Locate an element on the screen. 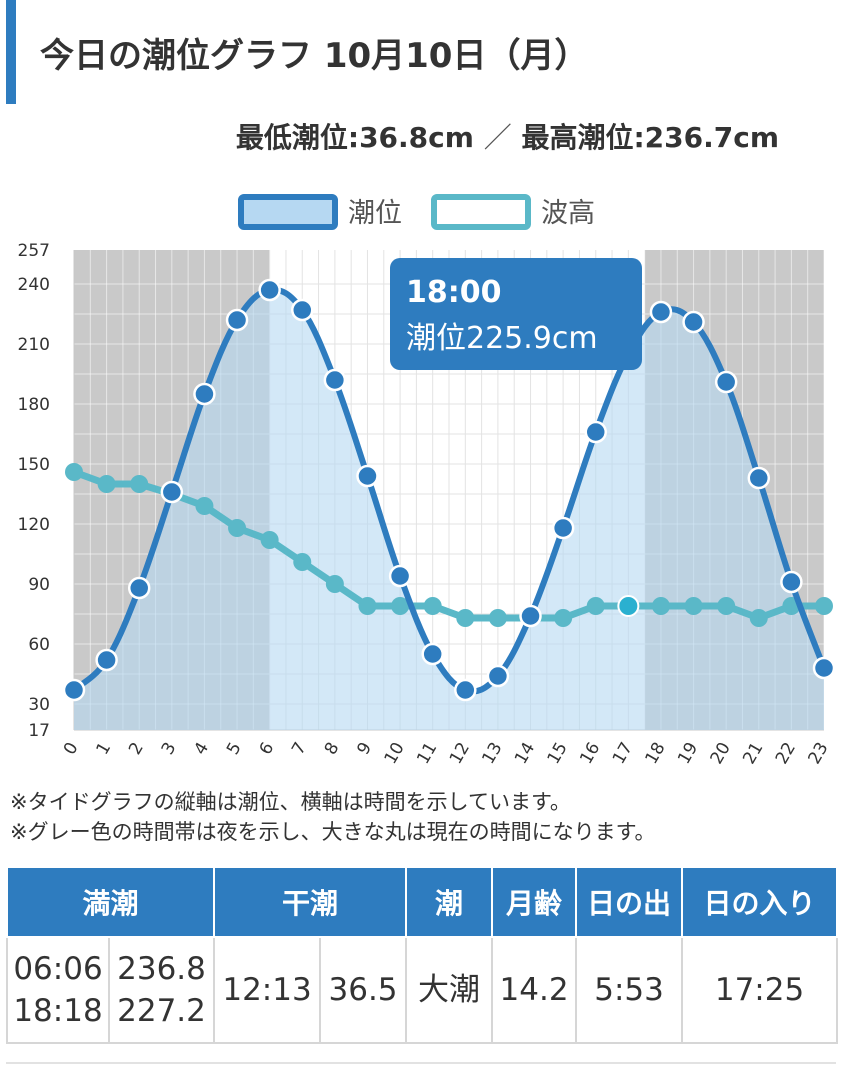  header-high-tide: 満潮 is located at coordinates (110, 902).